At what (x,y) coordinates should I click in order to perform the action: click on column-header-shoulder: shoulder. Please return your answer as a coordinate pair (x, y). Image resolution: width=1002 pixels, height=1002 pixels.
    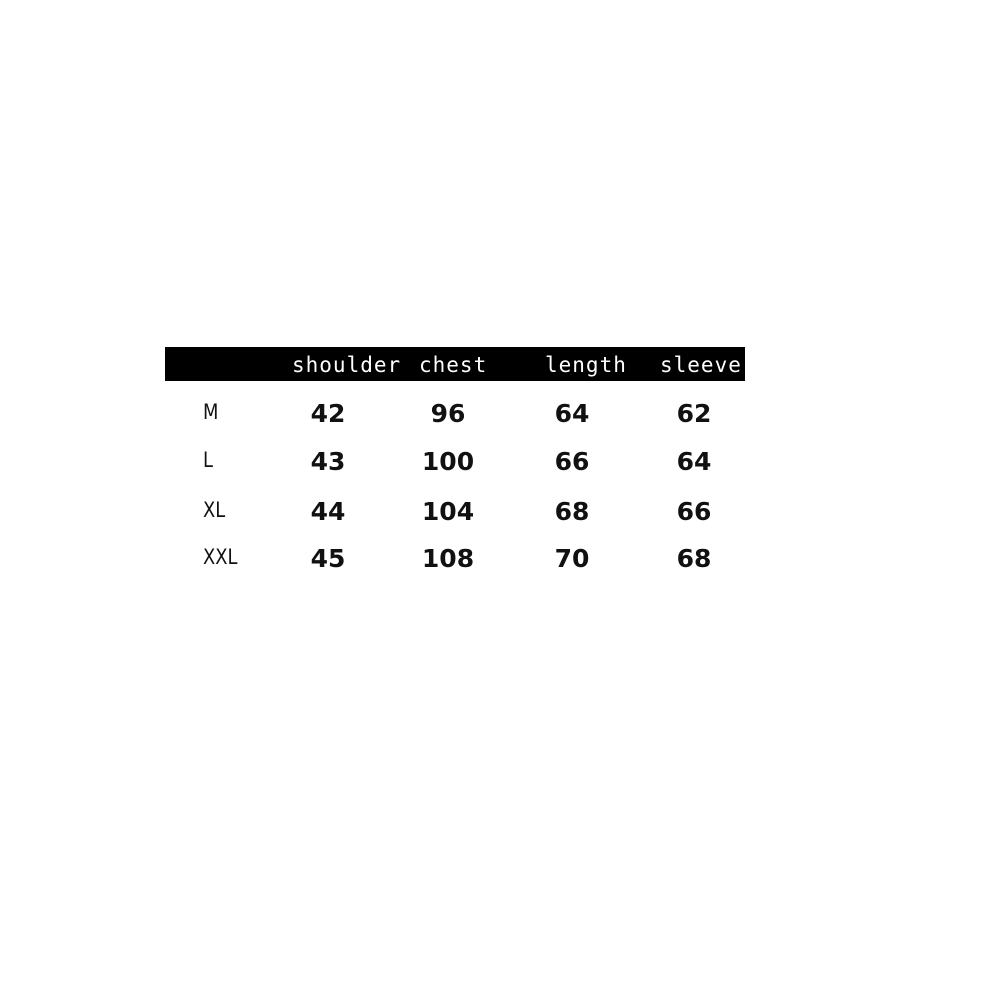
    Looking at the image, I should click on (347, 365).